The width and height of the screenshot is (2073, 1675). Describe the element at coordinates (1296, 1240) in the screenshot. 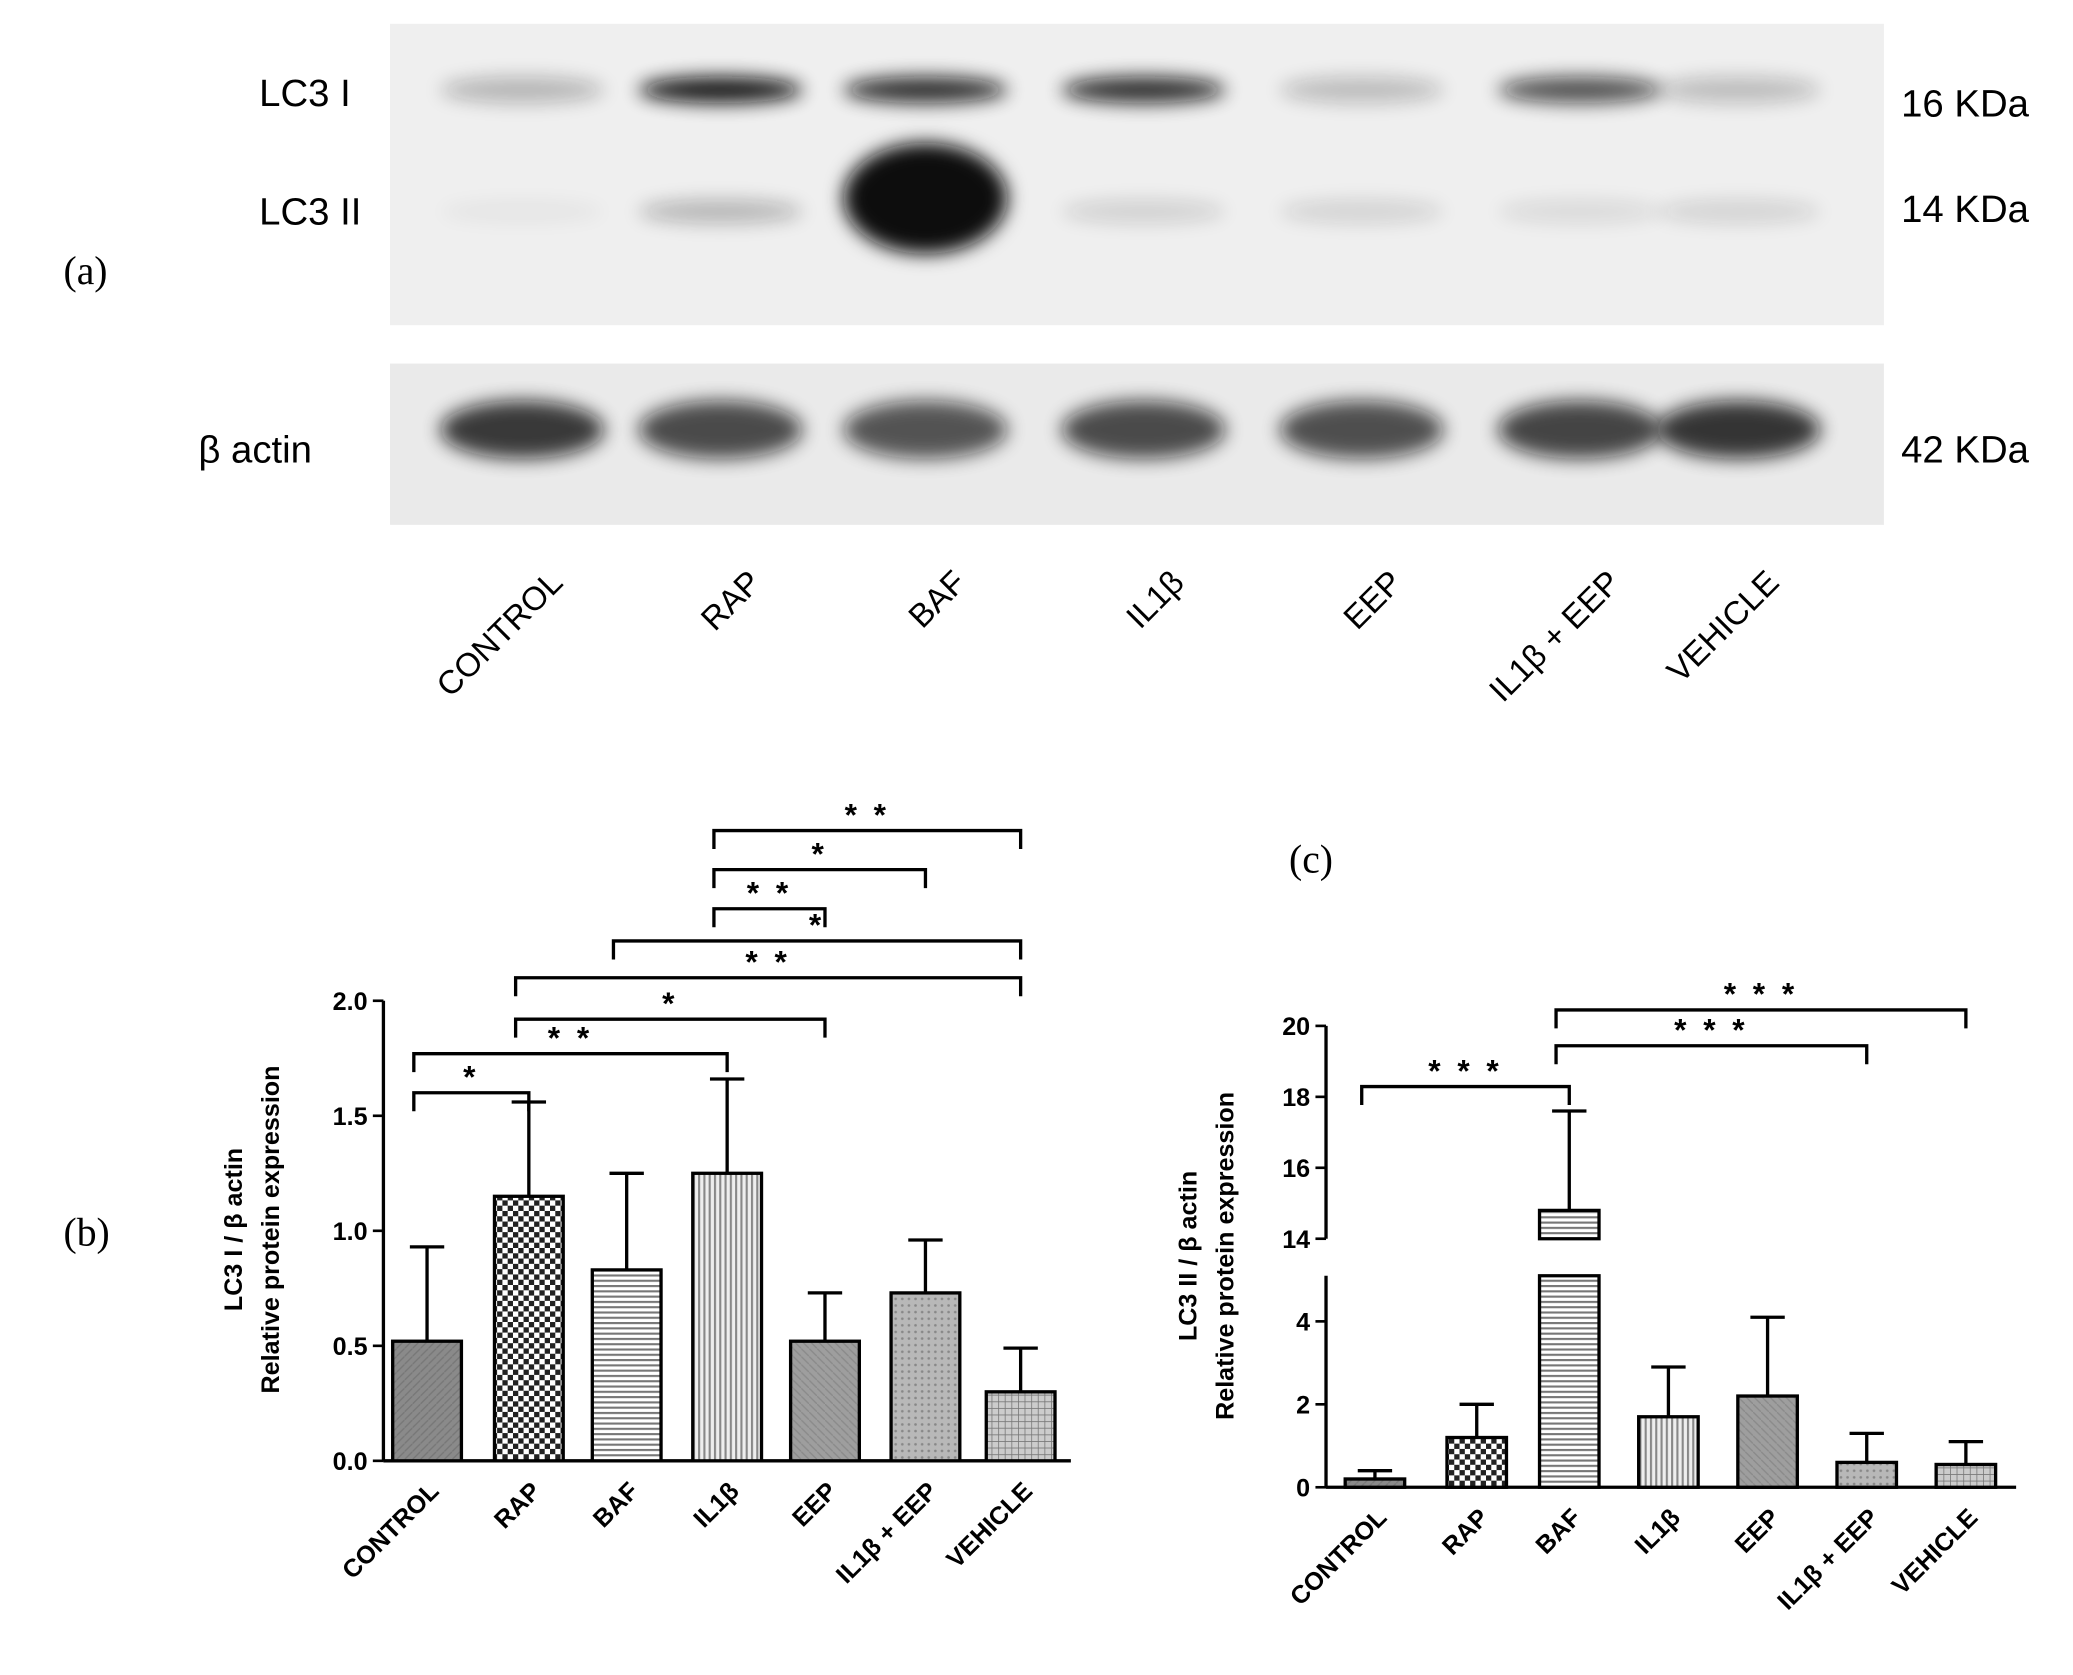

I see `y-tick-label: 14` at that location.